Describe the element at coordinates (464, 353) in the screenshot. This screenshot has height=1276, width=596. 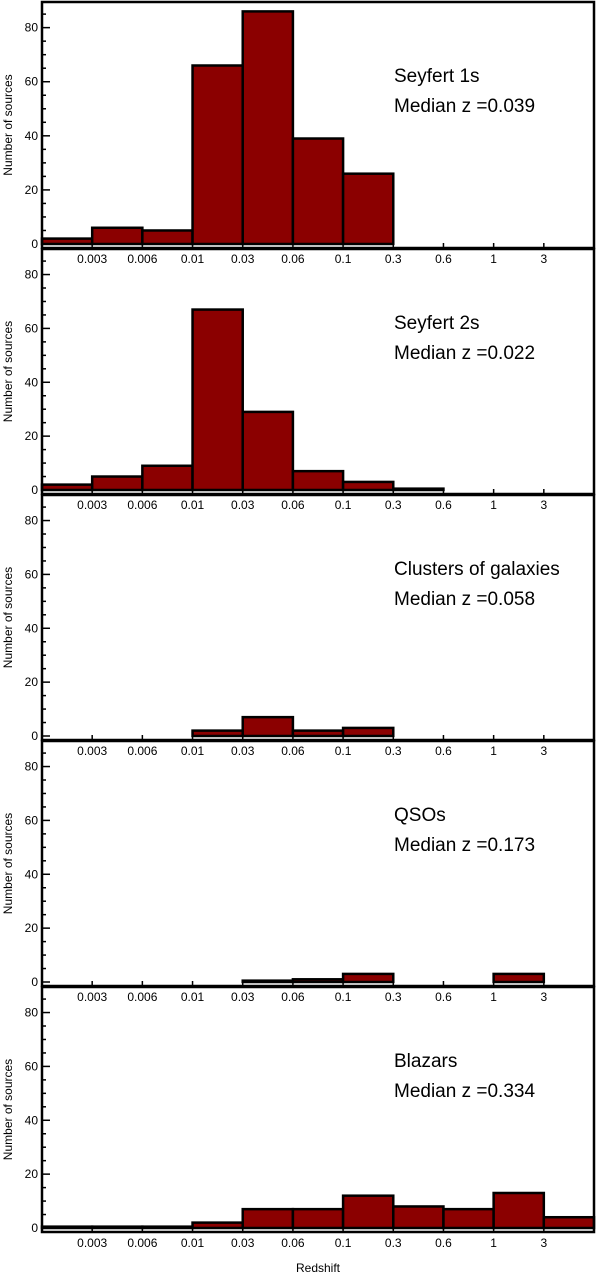
I see `median-label: Median z =0.022` at that location.